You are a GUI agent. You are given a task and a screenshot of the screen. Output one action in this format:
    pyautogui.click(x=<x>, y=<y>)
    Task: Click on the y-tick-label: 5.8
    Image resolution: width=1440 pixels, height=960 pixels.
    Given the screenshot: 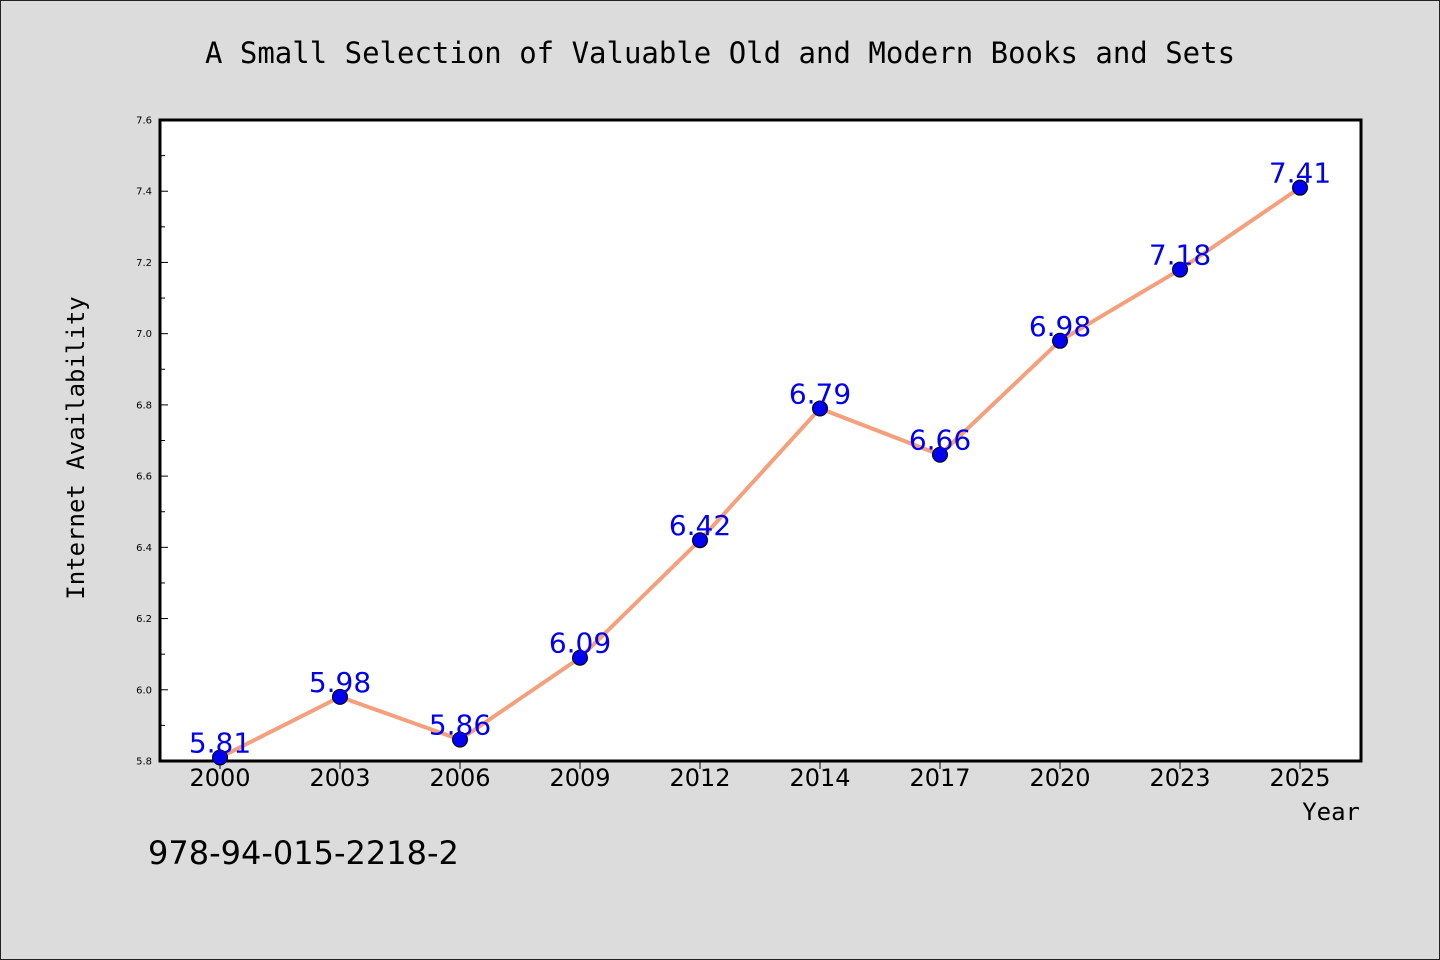 What is the action you would take?
    pyautogui.click(x=144, y=762)
    